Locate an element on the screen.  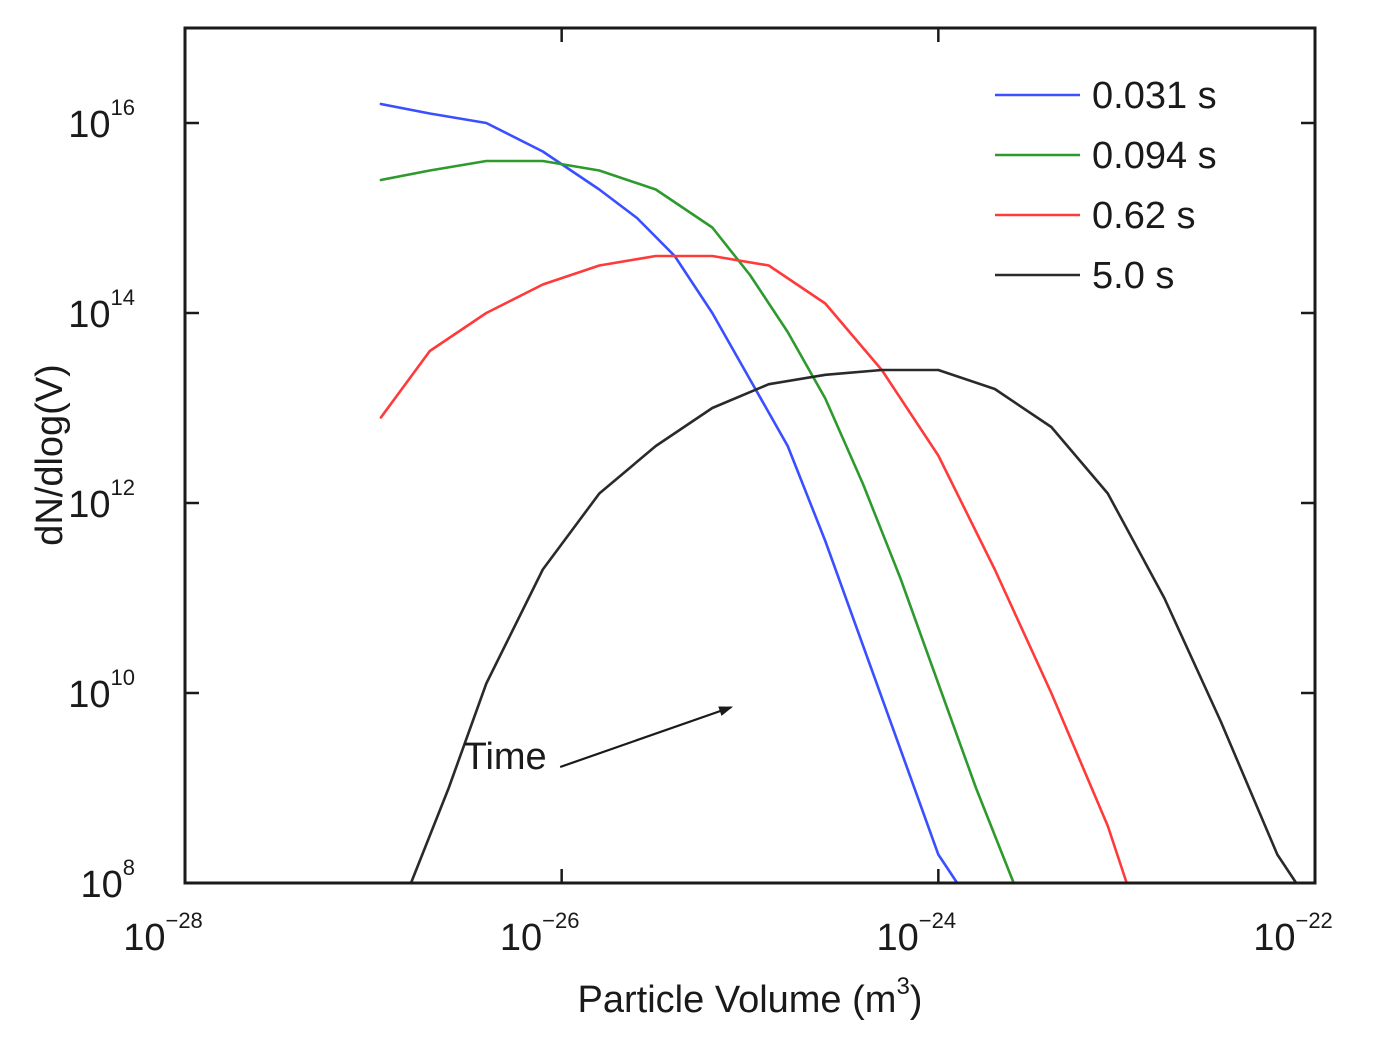
legend-label-0: 0.031 s is located at coordinates (1154, 96).